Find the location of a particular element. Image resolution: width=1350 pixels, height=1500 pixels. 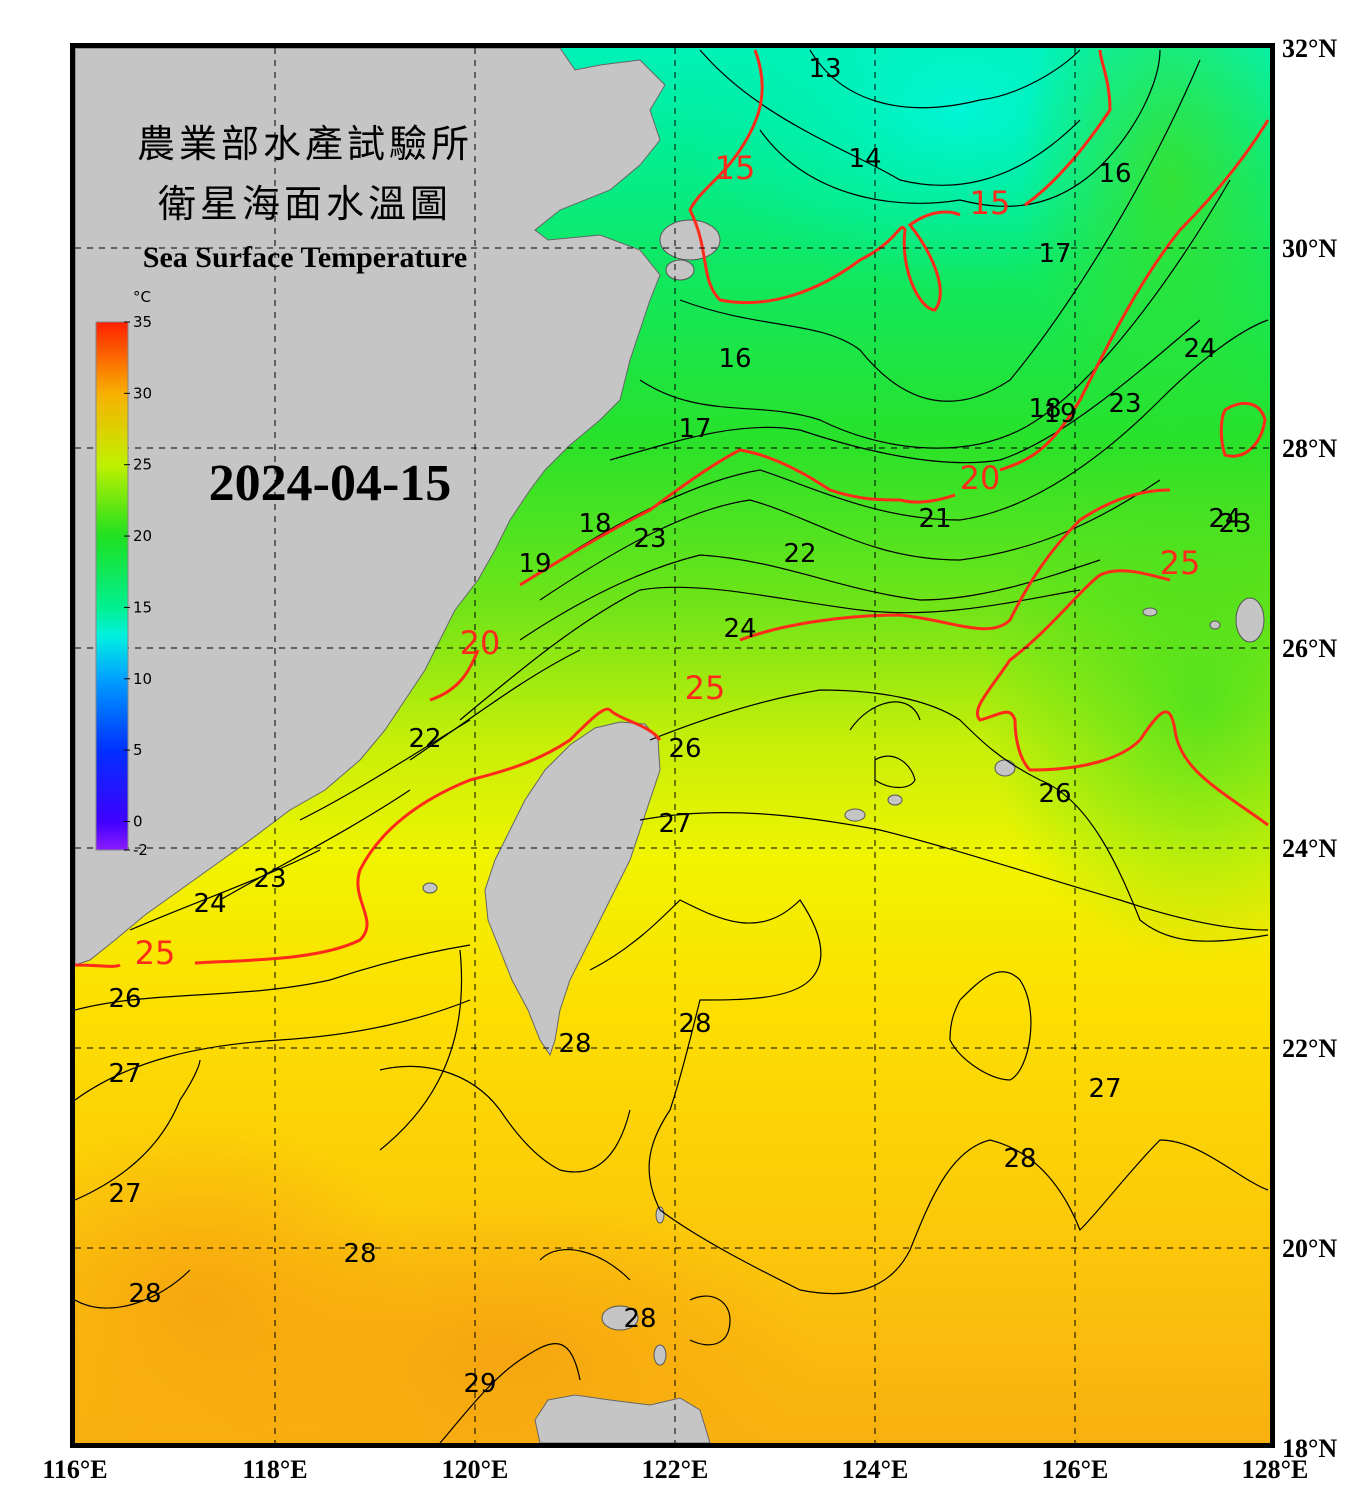

colorbar-tick-label: 25 is located at coordinates (142, 465).